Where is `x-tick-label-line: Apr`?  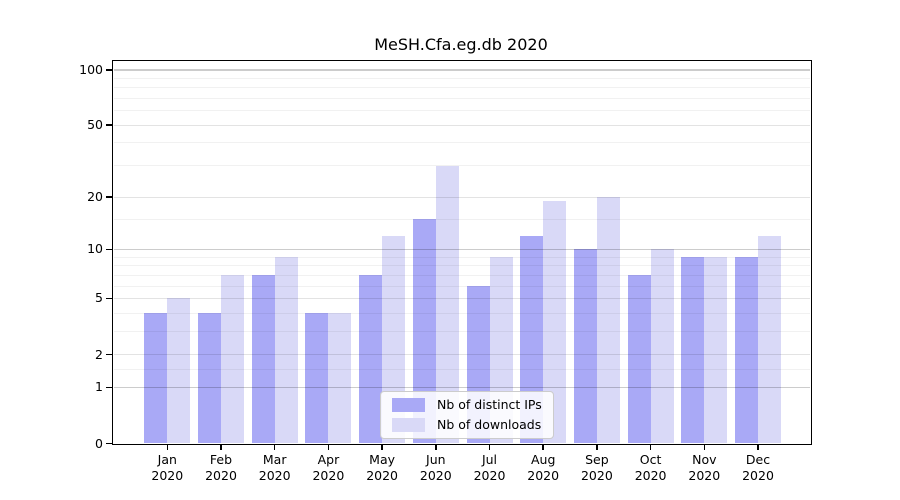 x-tick-label-line: Apr is located at coordinates (328, 459).